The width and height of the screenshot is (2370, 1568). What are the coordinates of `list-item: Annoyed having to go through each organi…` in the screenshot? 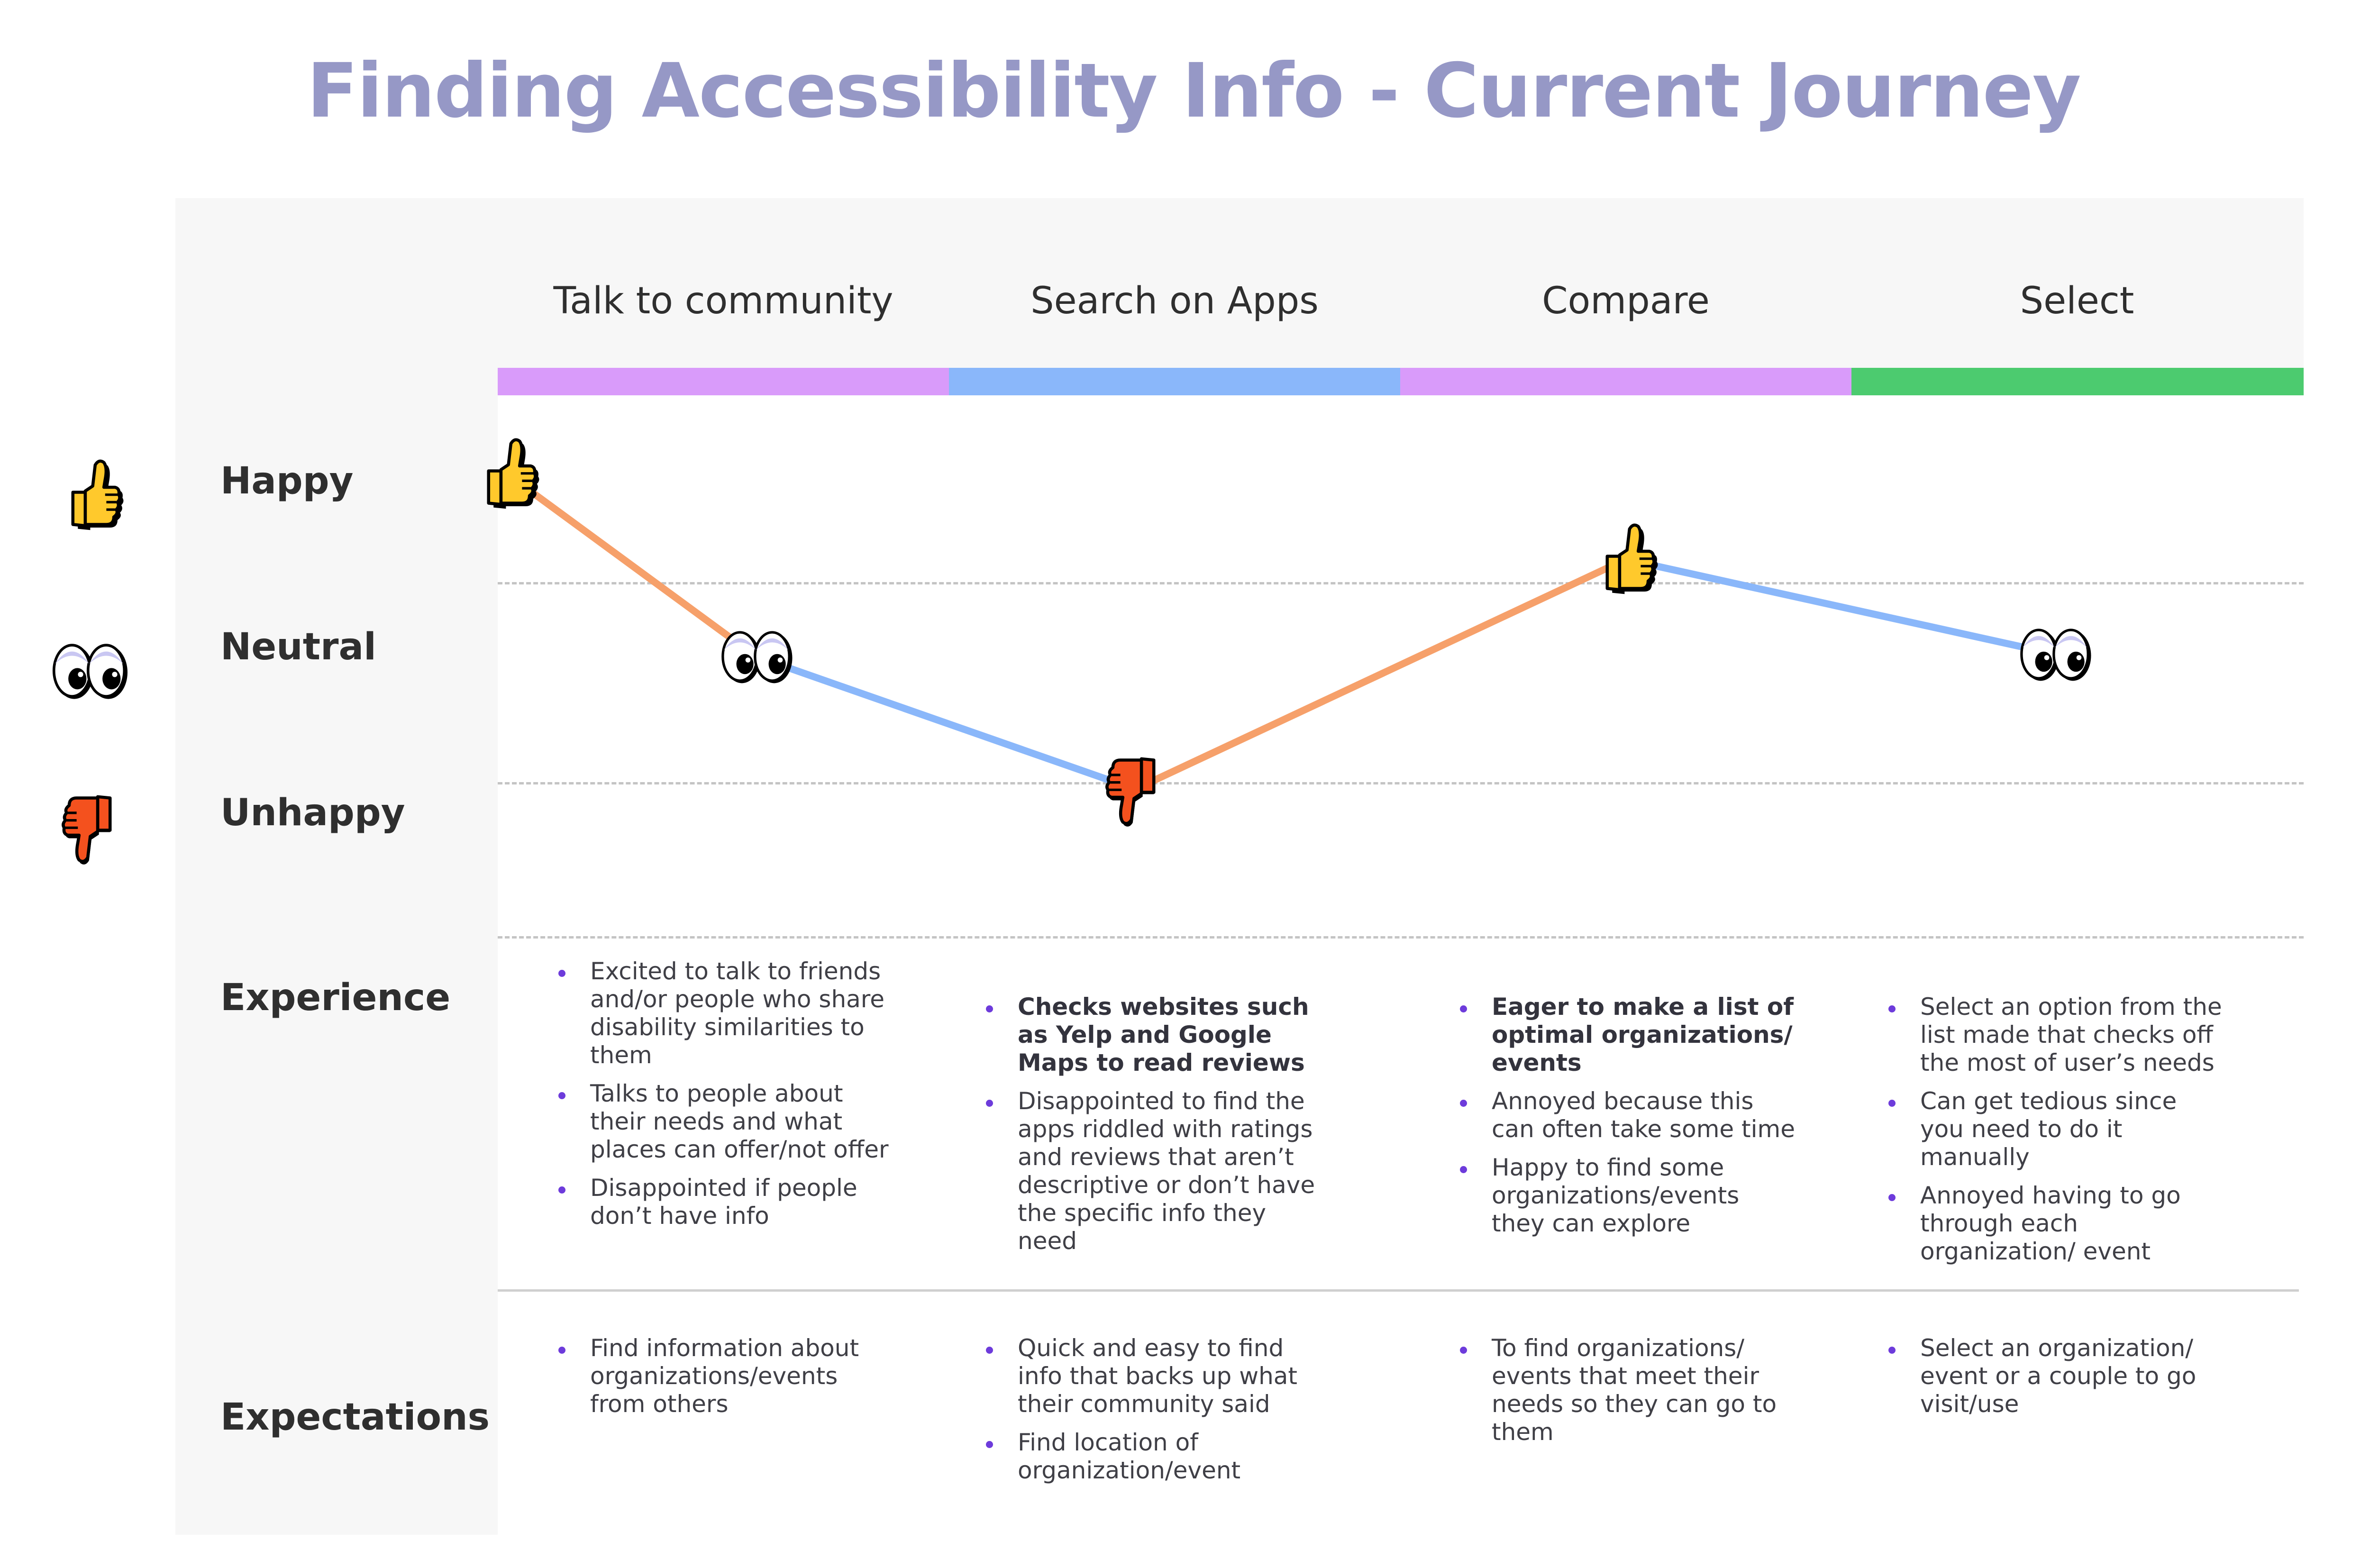 It's located at (2055, 1224).